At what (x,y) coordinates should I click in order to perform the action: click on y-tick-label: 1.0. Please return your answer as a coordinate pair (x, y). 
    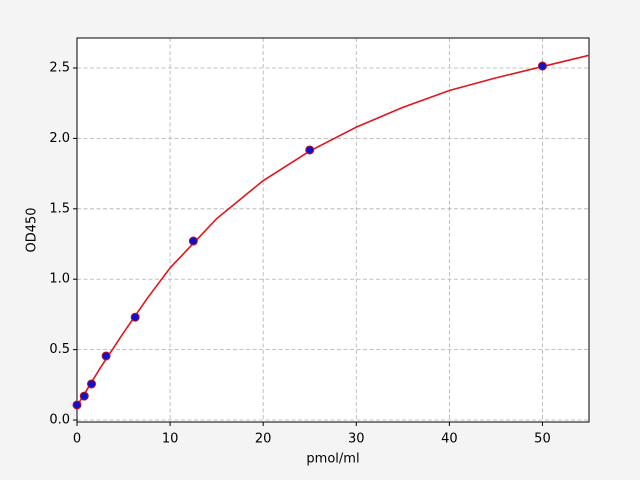
    Looking at the image, I should click on (59, 279).